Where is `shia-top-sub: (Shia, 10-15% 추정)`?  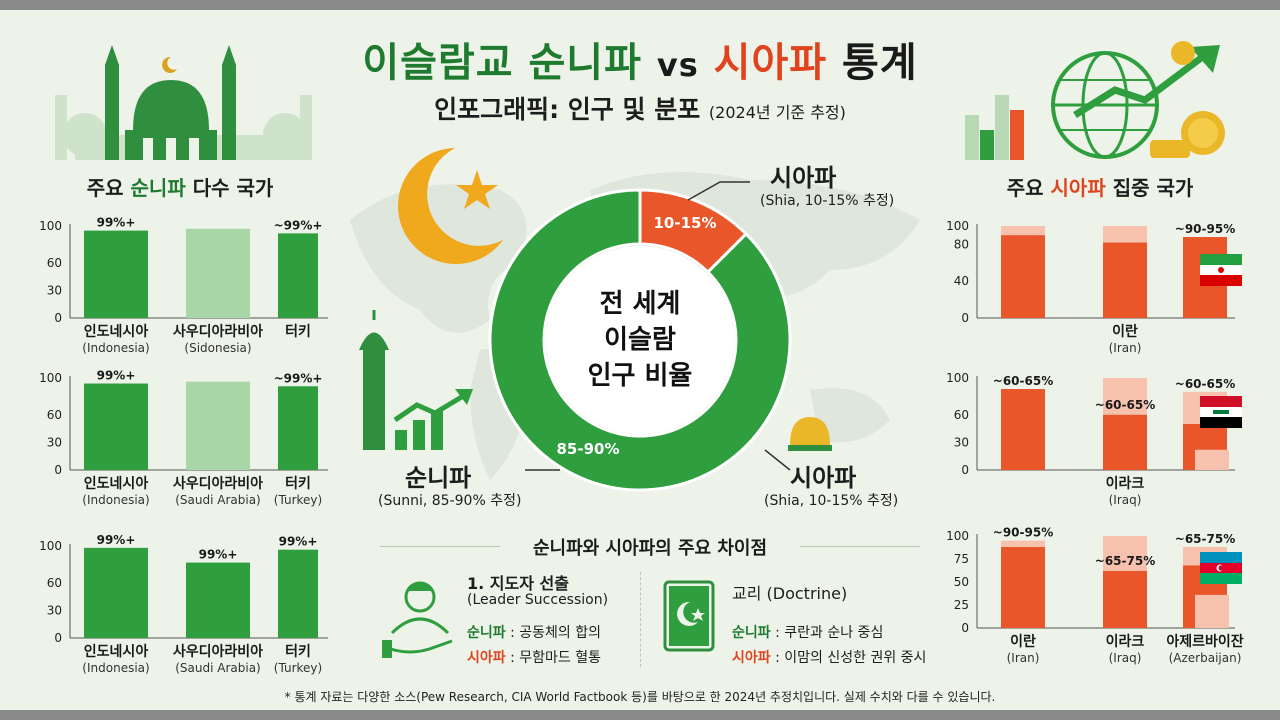
shia-top-sub: (Shia, 10-15% 추정) is located at coordinates (827, 201).